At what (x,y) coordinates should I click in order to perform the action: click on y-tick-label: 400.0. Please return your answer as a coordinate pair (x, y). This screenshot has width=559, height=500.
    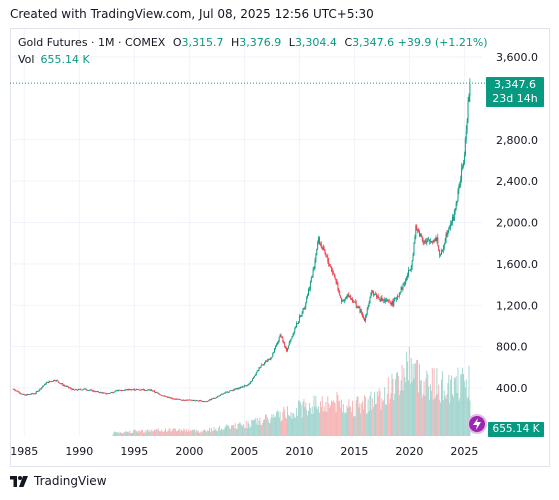
    Looking at the image, I should click on (512, 388).